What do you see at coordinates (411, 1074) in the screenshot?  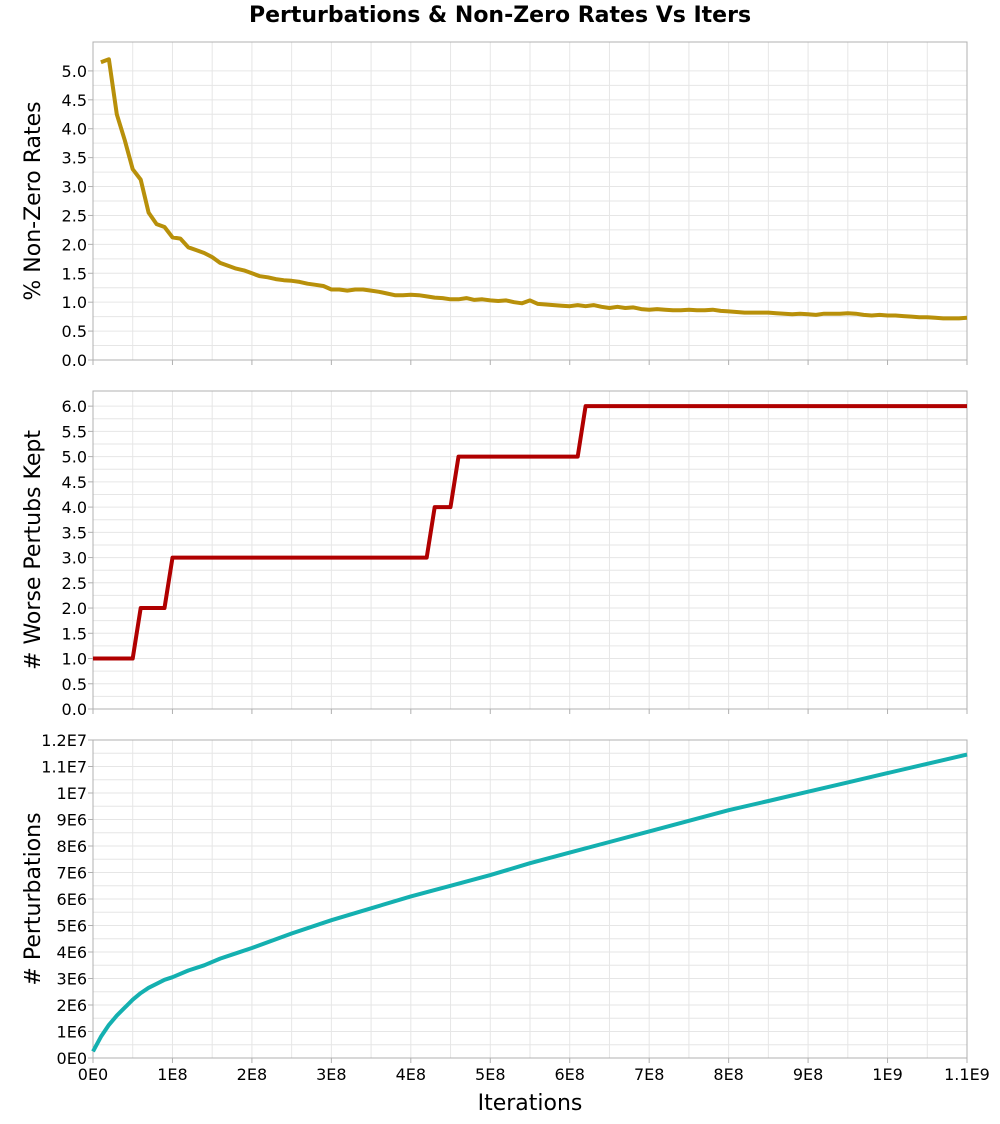 I see `x-tick-label: 4E8` at bounding box center [411, 1074].